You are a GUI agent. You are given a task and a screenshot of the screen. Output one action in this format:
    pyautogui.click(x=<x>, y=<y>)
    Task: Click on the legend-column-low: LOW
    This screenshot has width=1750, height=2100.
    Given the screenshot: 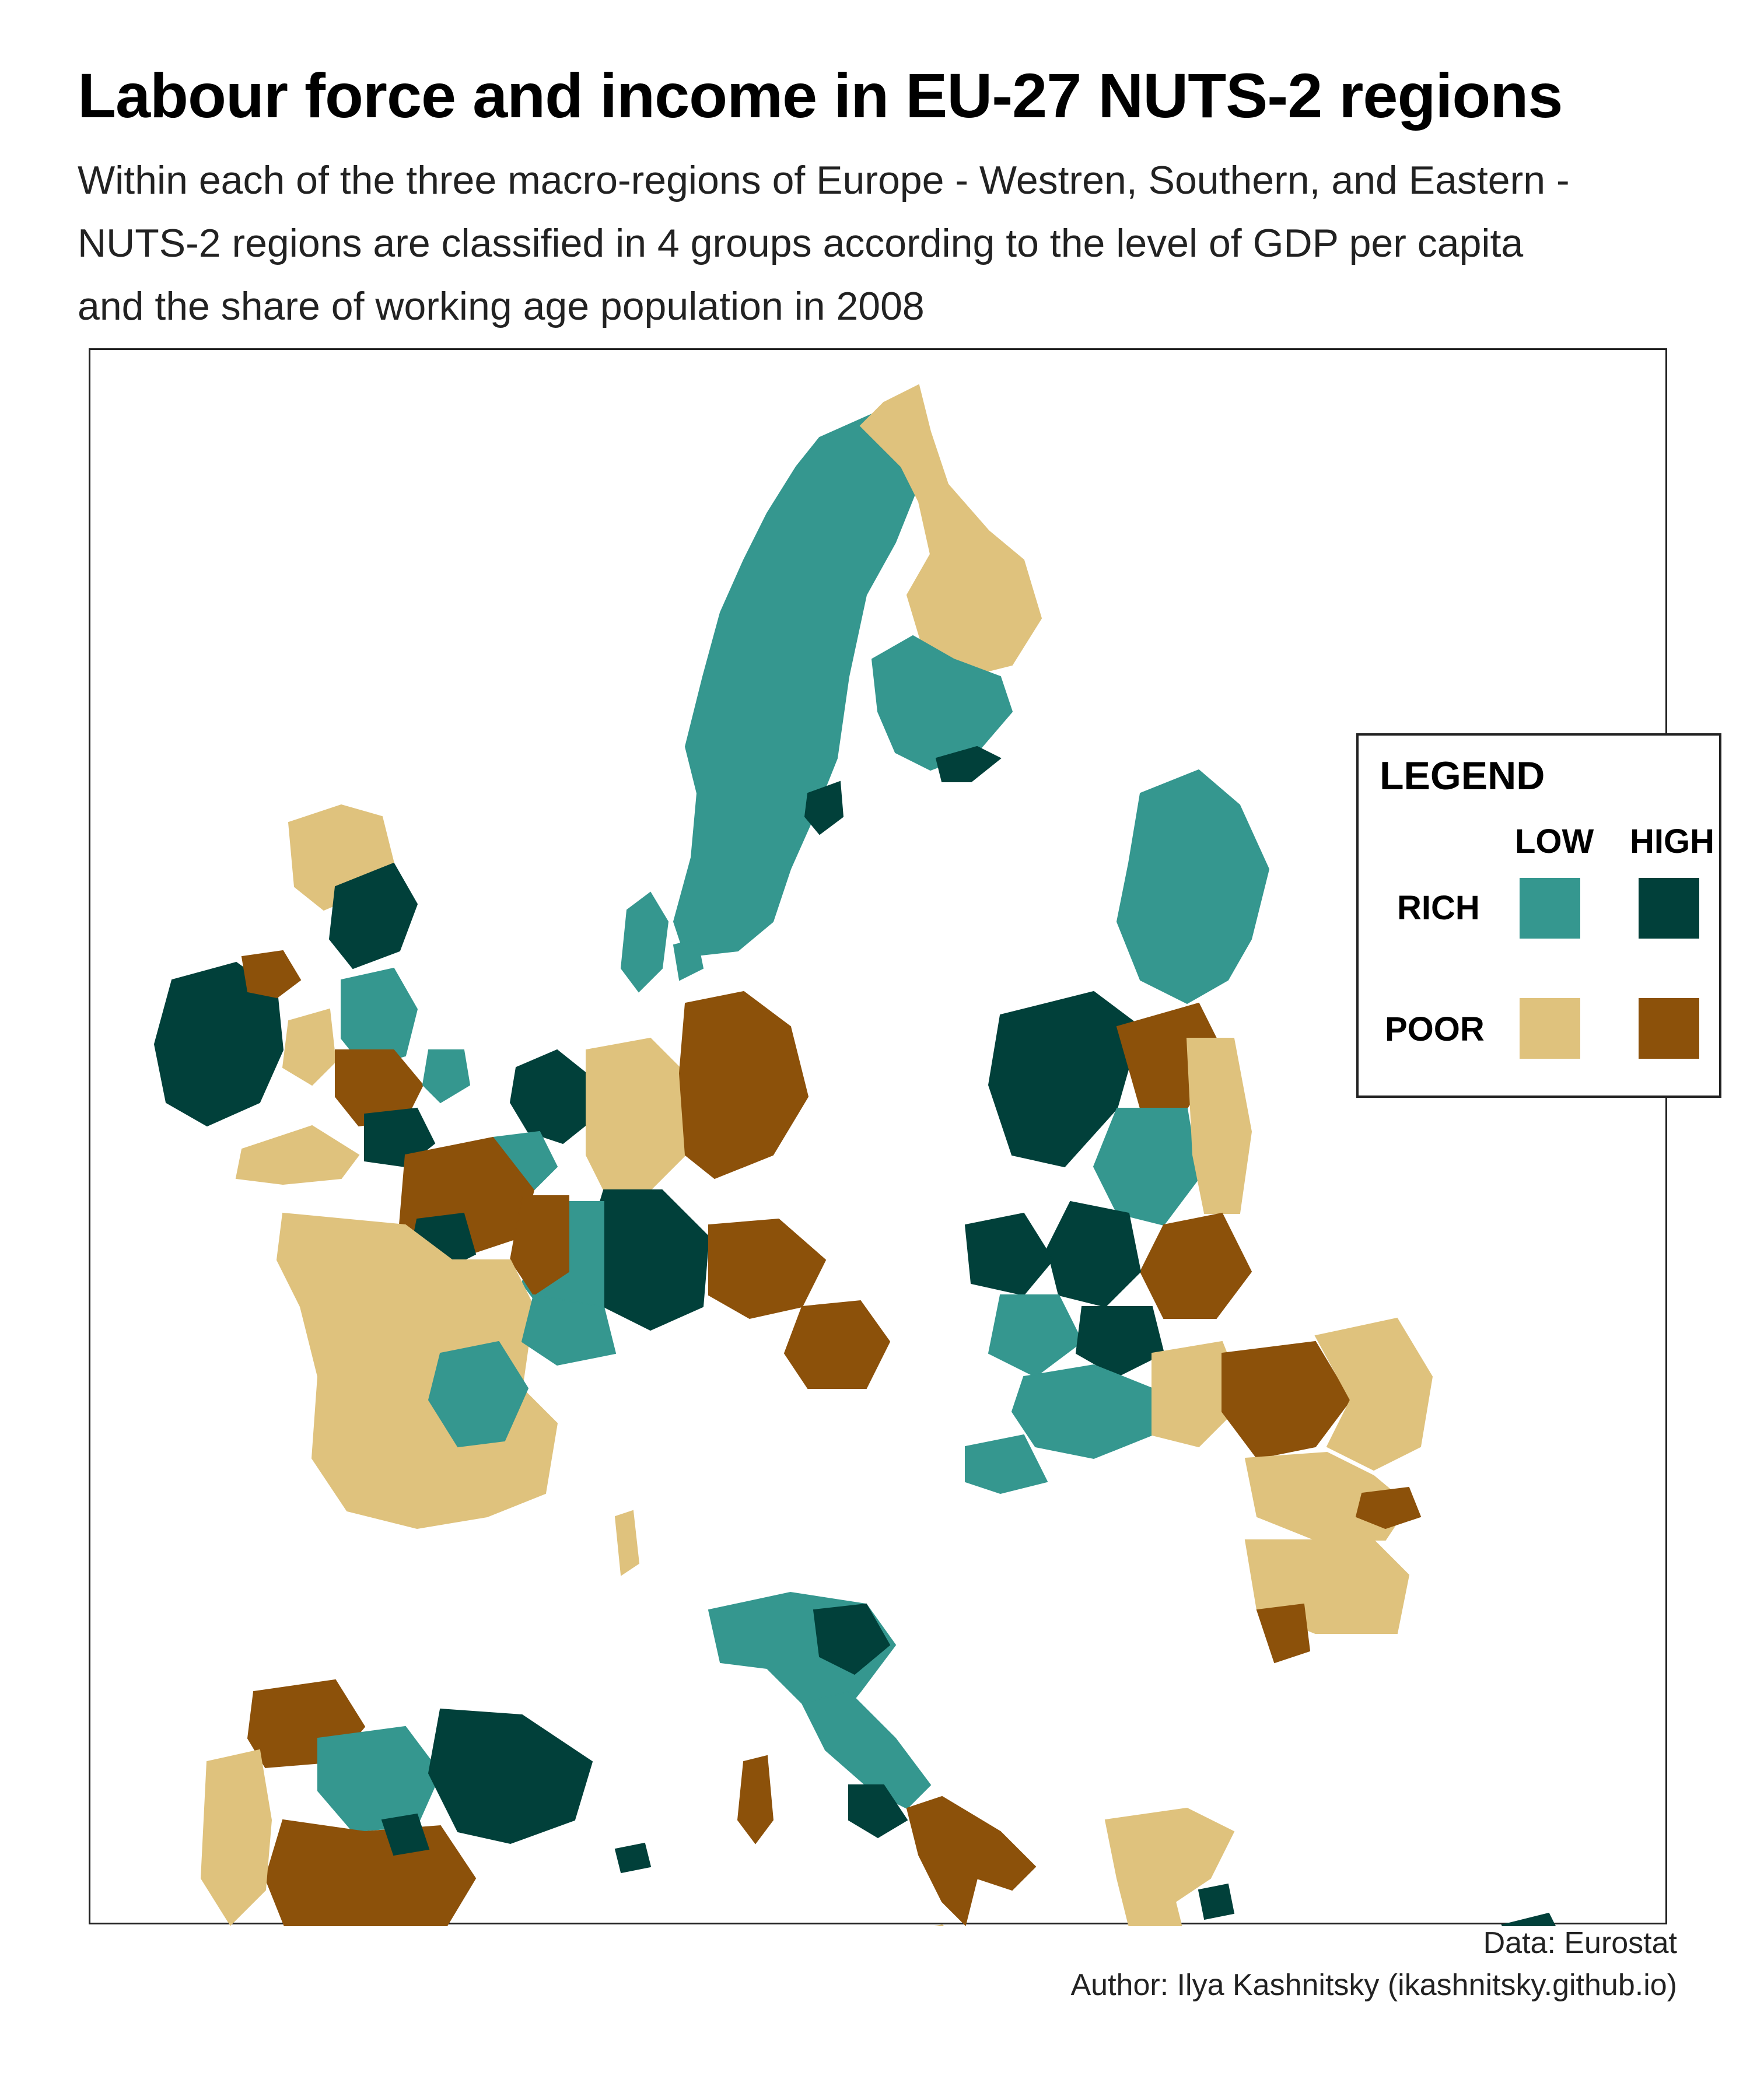 What is the action you would take?
    pyautogui.click(x=1554, y=841)
    